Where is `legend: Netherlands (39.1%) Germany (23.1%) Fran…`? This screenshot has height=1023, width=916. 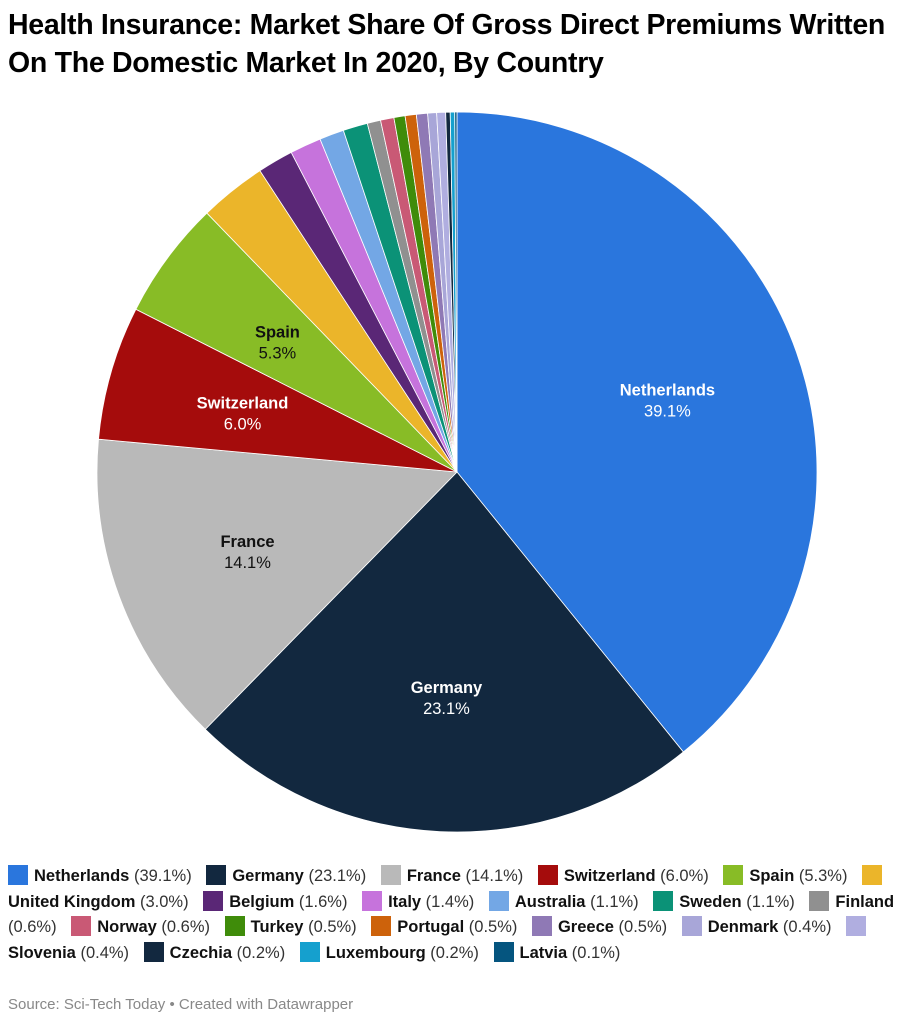
legend: Netherlands (39.1%) Germany (23.1%) Fran… is located at coordinates (458, 915).